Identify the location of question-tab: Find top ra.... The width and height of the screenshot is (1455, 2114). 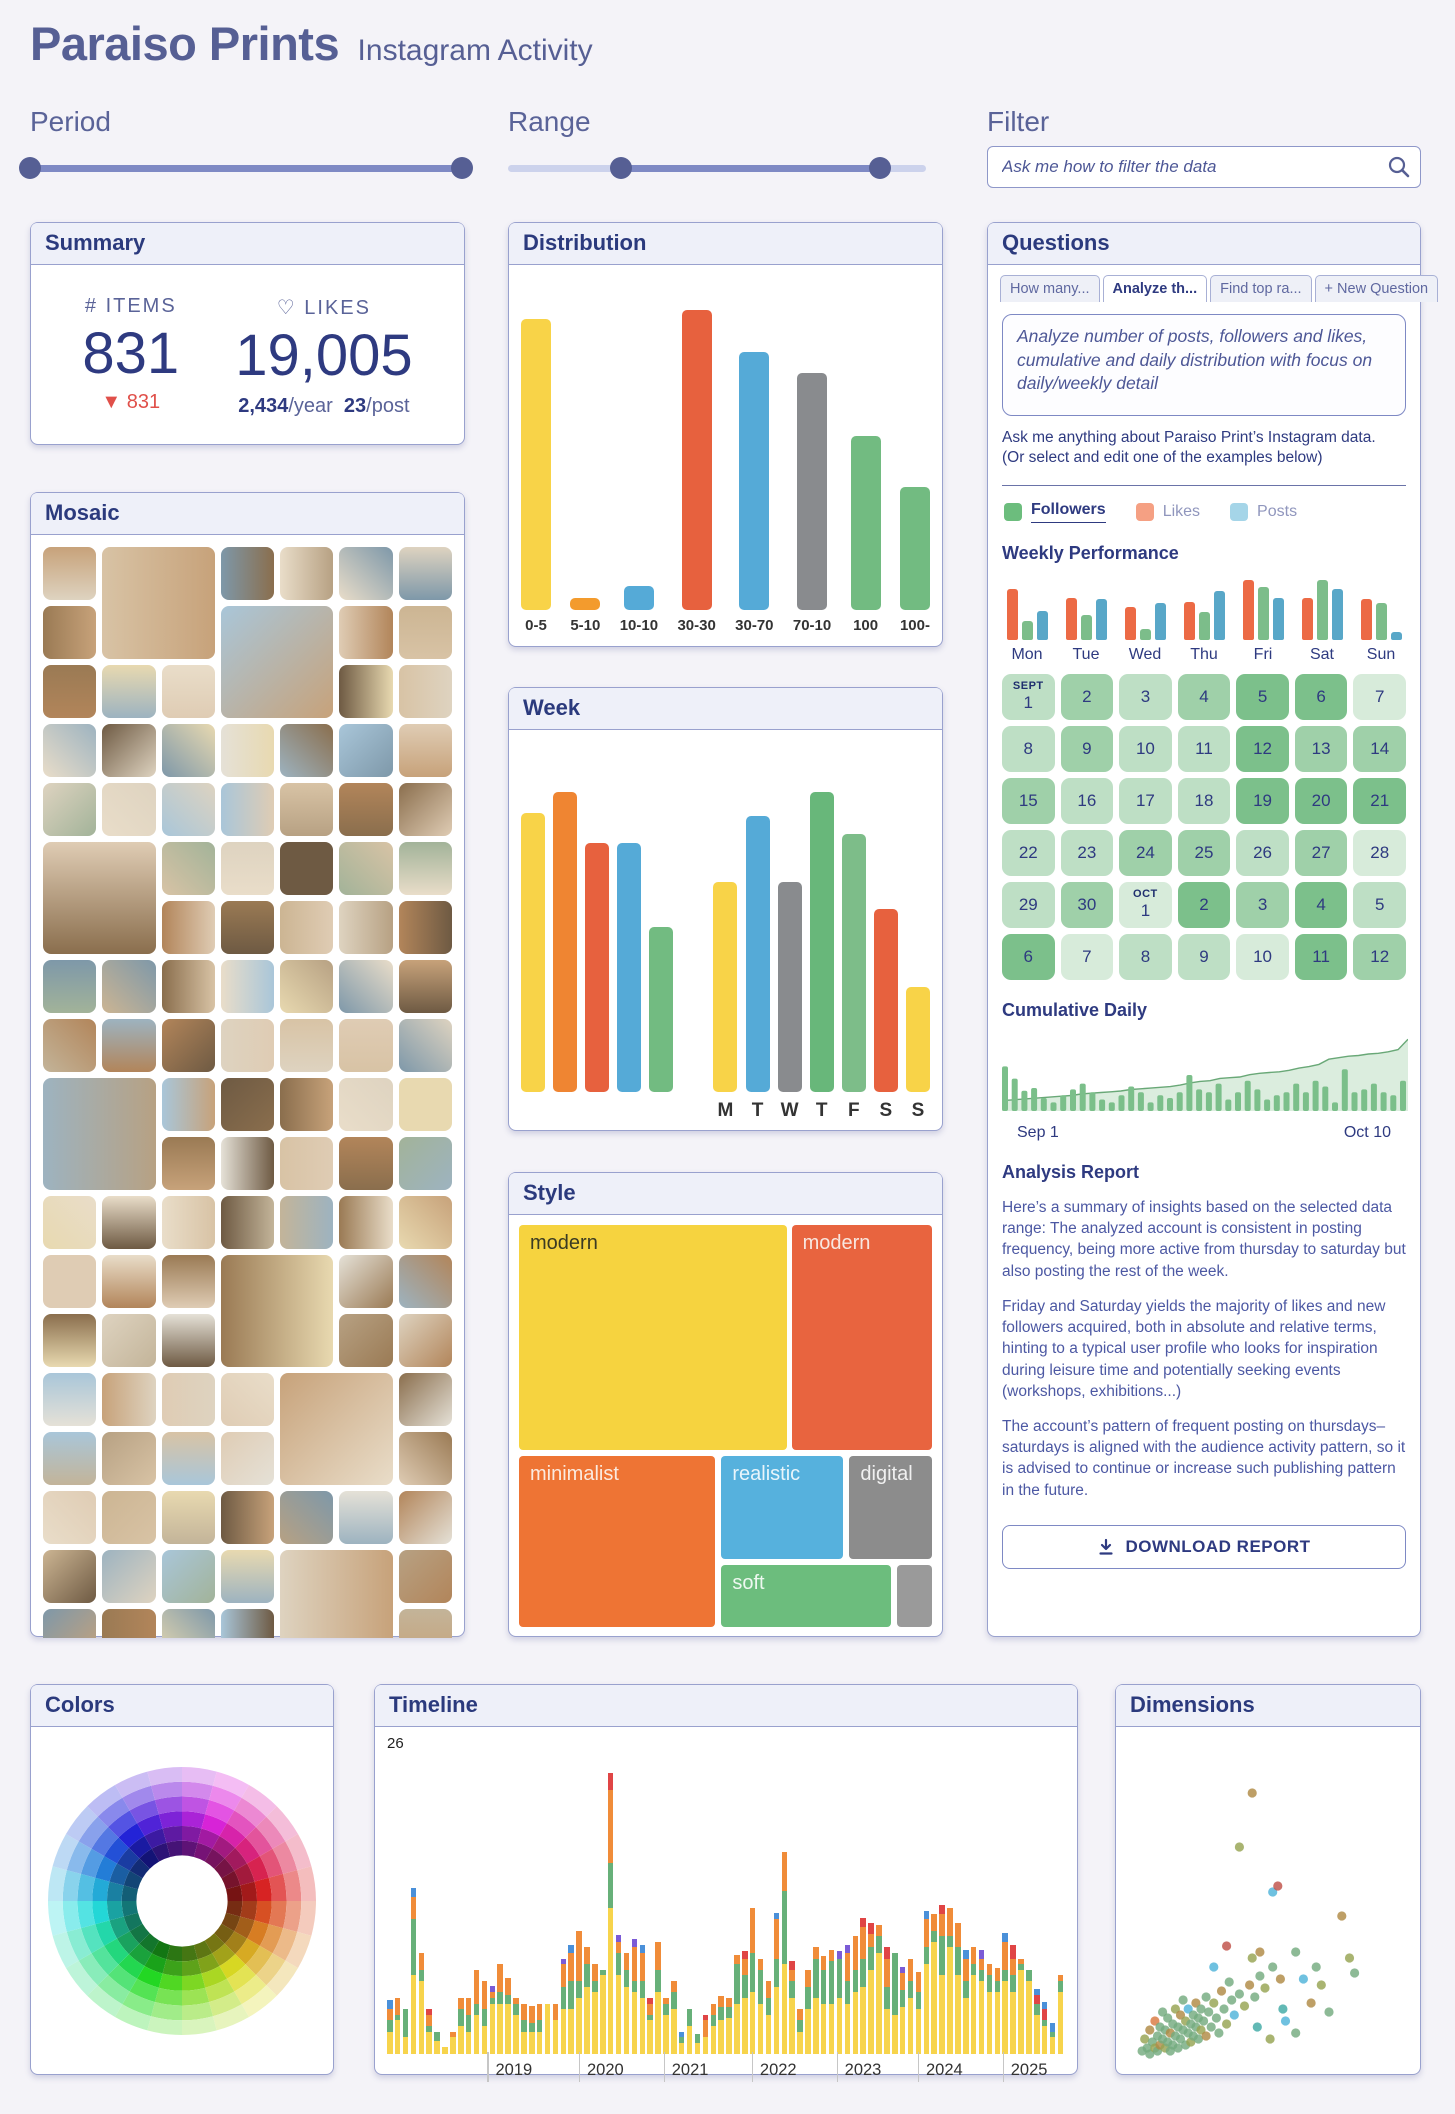
(1261, 288).